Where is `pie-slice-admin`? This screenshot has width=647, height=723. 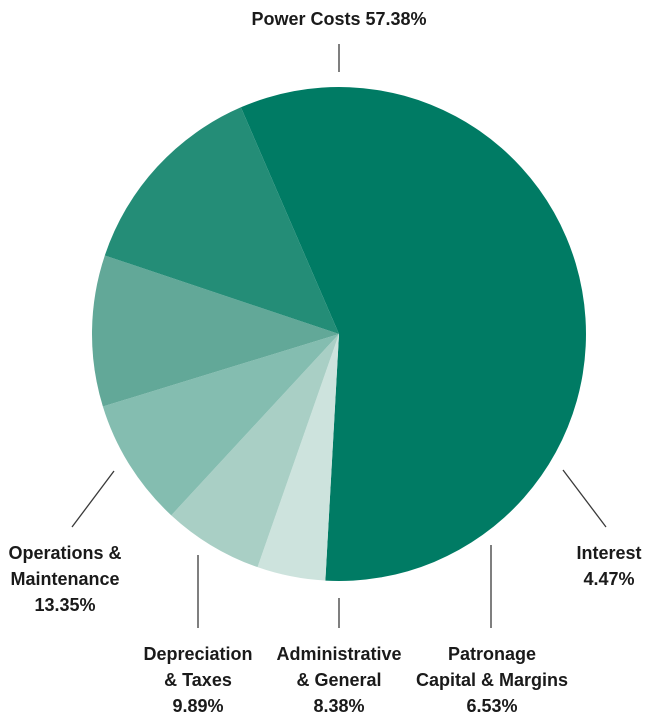
pie-slice-admin is located at coordinates (221, 425).